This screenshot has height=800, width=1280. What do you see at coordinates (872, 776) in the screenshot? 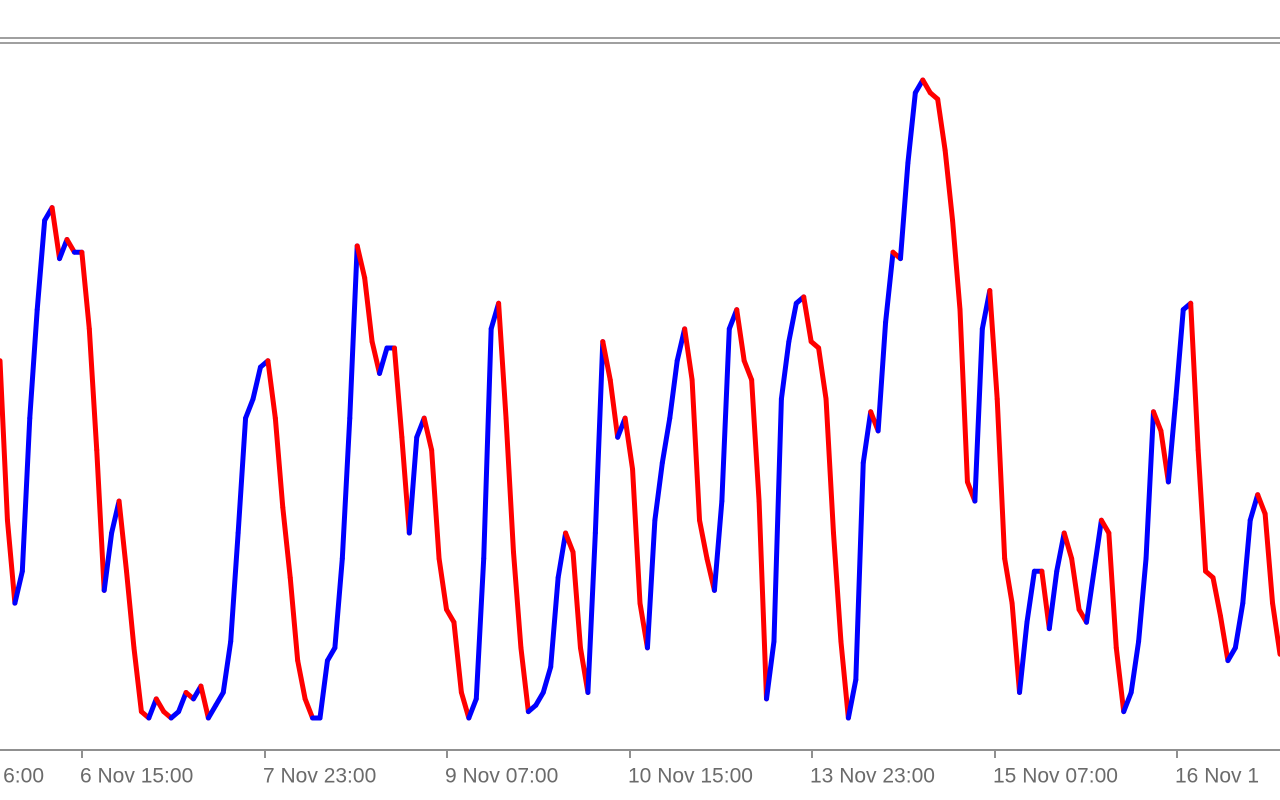
I see `x-tick-label: 13 Nov 23:00` at bounding box center [872, 776].